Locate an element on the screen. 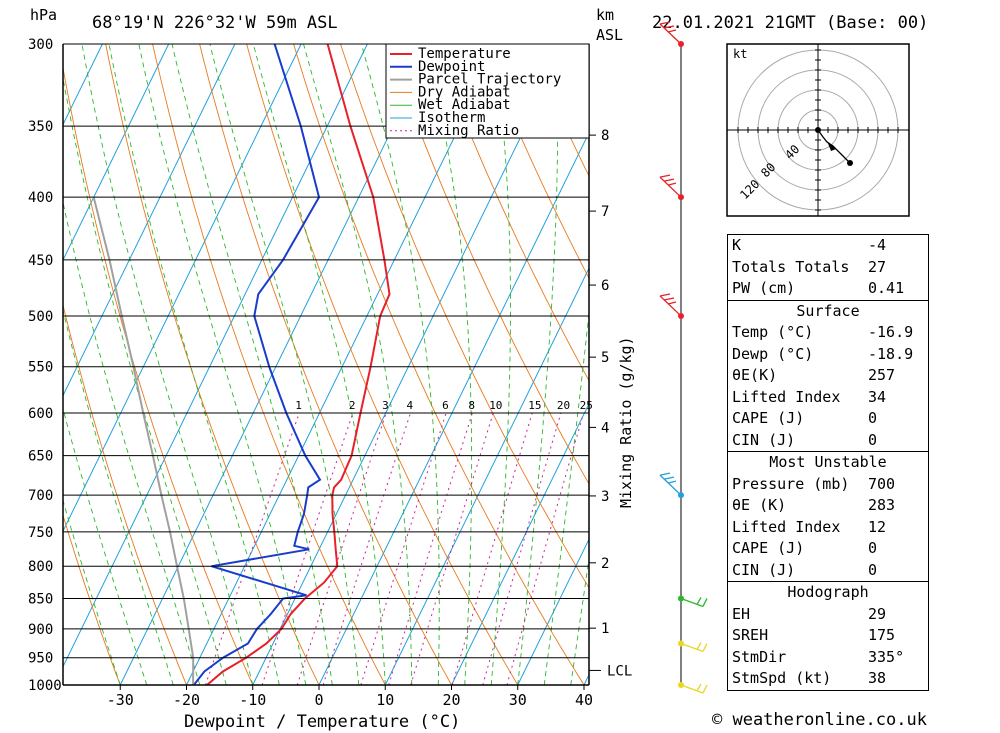 The image size is (1000, 733). index-row: StmDir 335° is located at coordinates (828, 658).